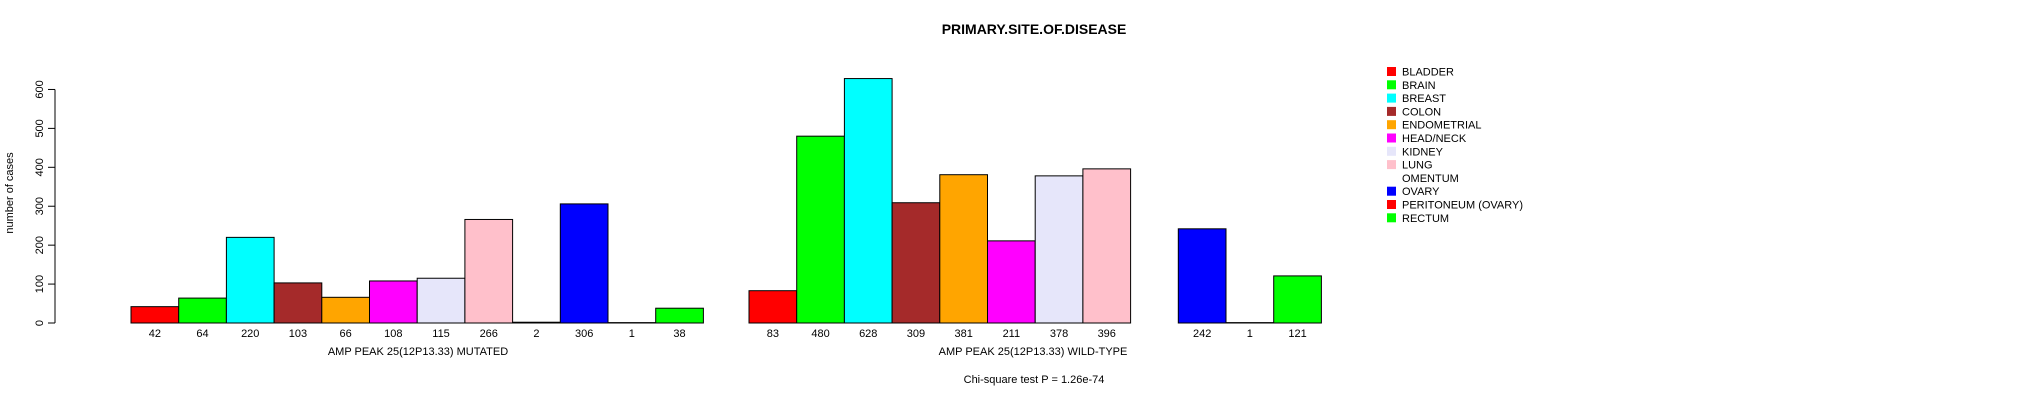 The height and width of the screenshot is (405, 2040). I want to click on y-axis-label: number of cases, so click(10, 193).